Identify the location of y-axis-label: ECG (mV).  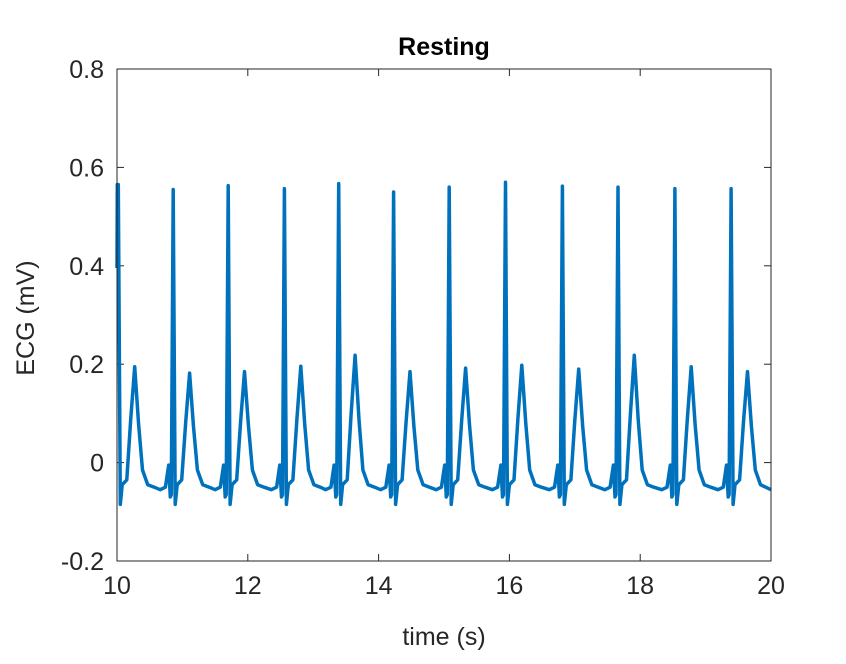
(26, 317).